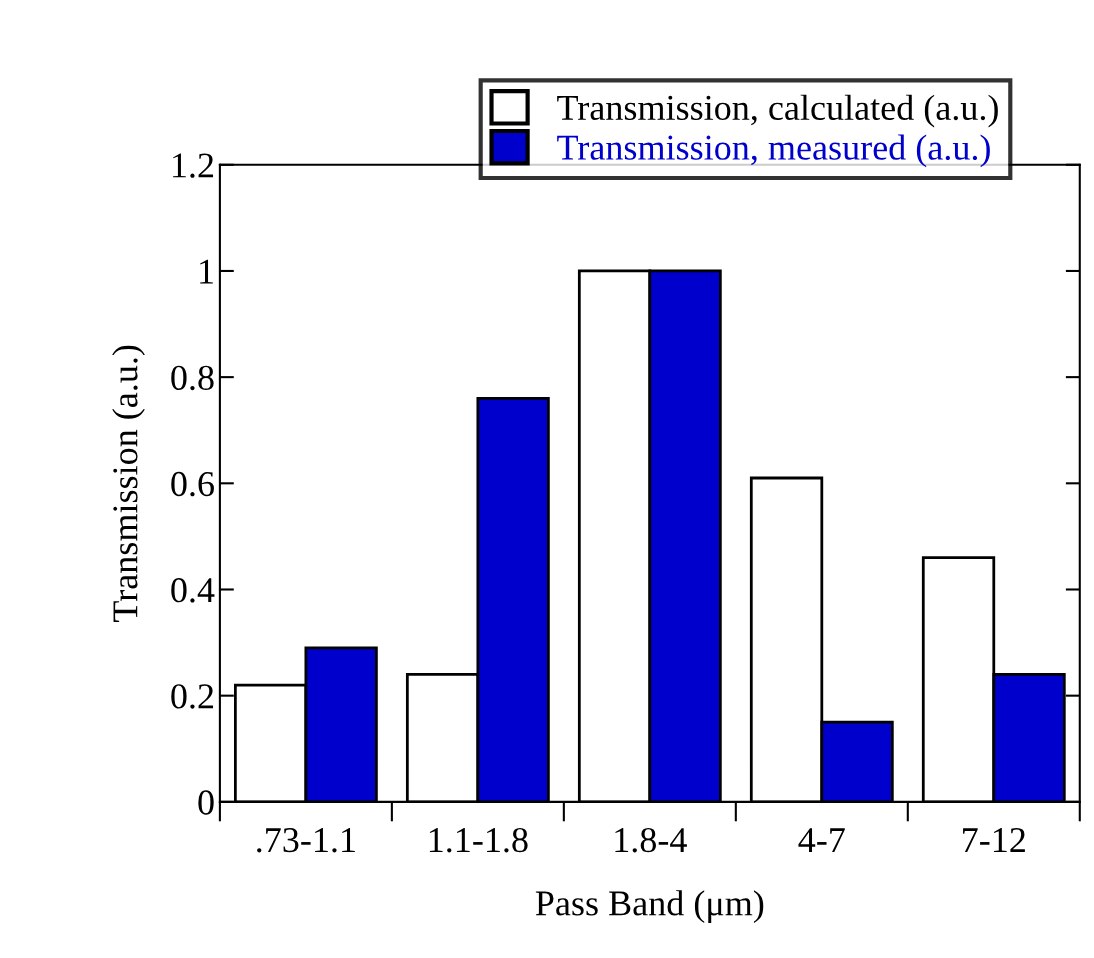 The height and width of the screenshot is (958, 1094). Describe the element at coordinates (192, 696) in the screenshot. I see `y-tick-label: 0.2` at that location.